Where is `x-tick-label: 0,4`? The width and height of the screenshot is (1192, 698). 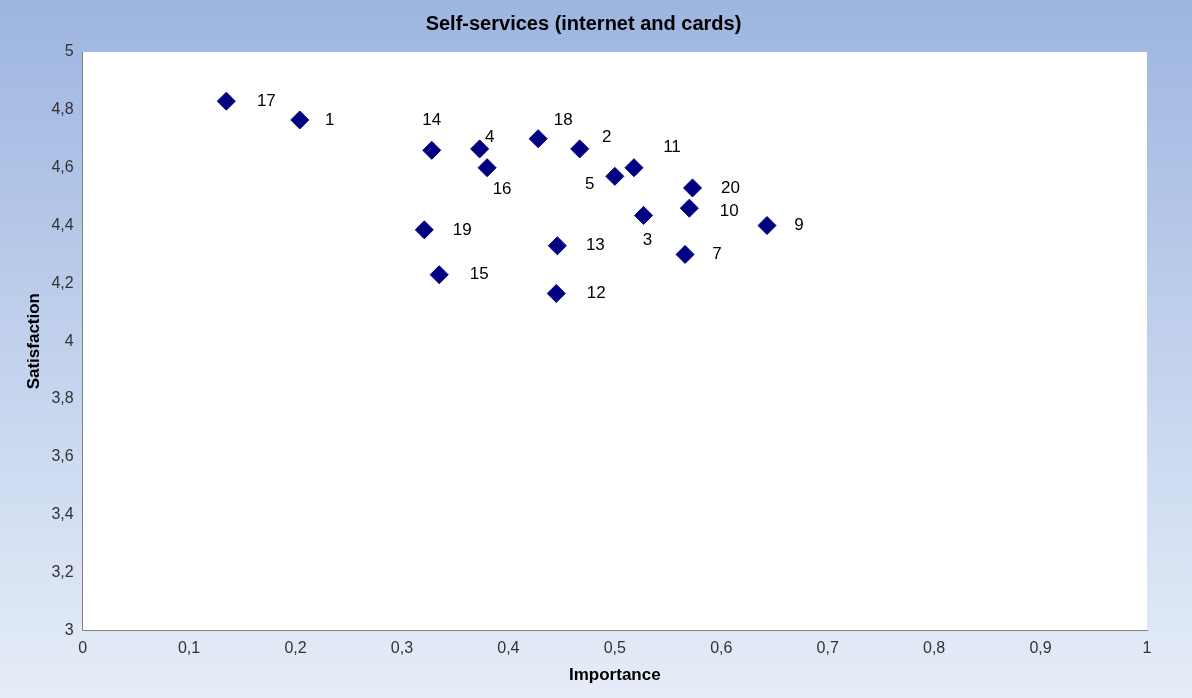
x-tick-label: 0,4 is located at coordinates (508, 648).